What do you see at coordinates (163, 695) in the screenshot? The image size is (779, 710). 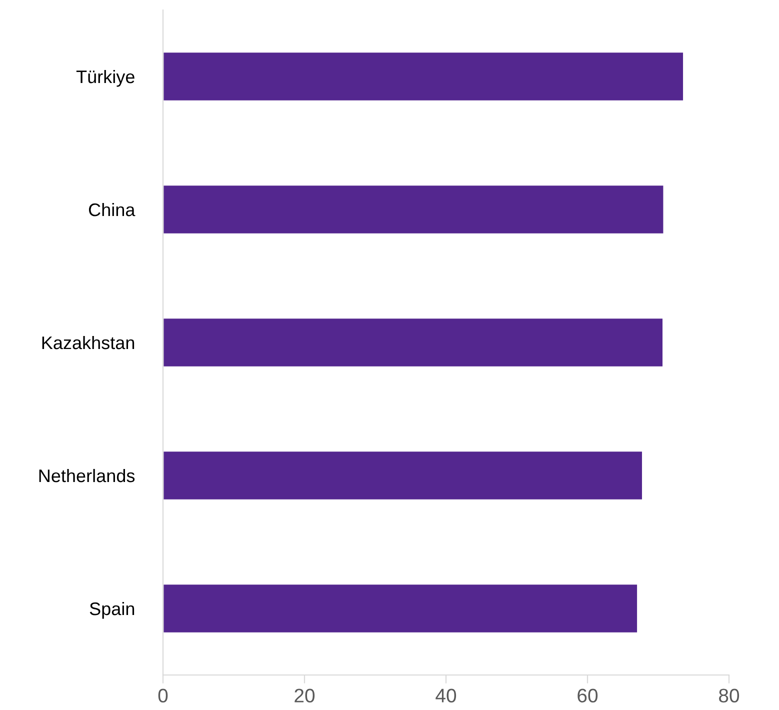 I see `x-tick-label: 0` at bounding box center [163, 695].